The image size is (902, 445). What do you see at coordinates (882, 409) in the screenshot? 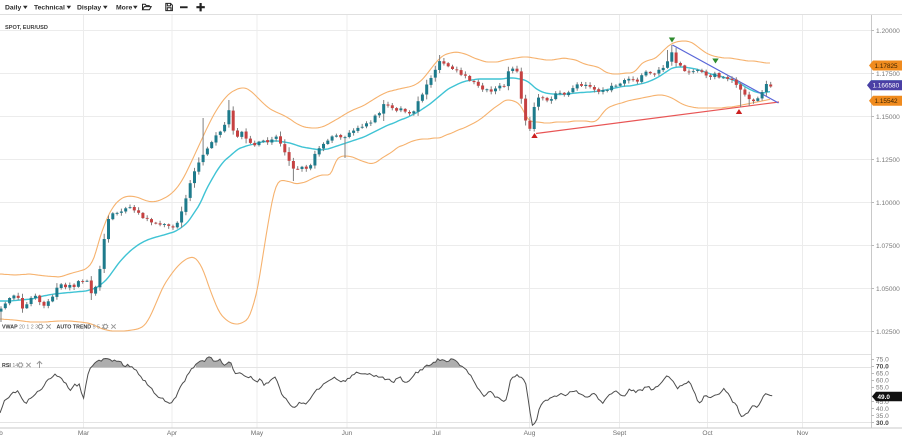
I see `svg-text: 40.0` at bounding box center [882, 409].